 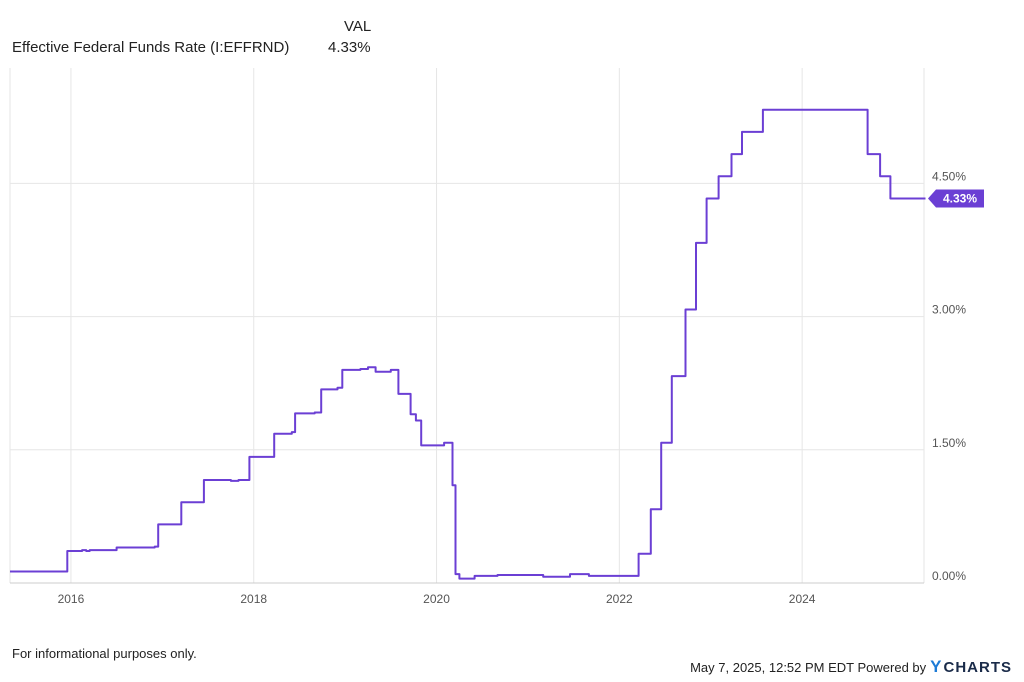 I want to click on x-tick-label: 2022, so click(x=619, y=599).